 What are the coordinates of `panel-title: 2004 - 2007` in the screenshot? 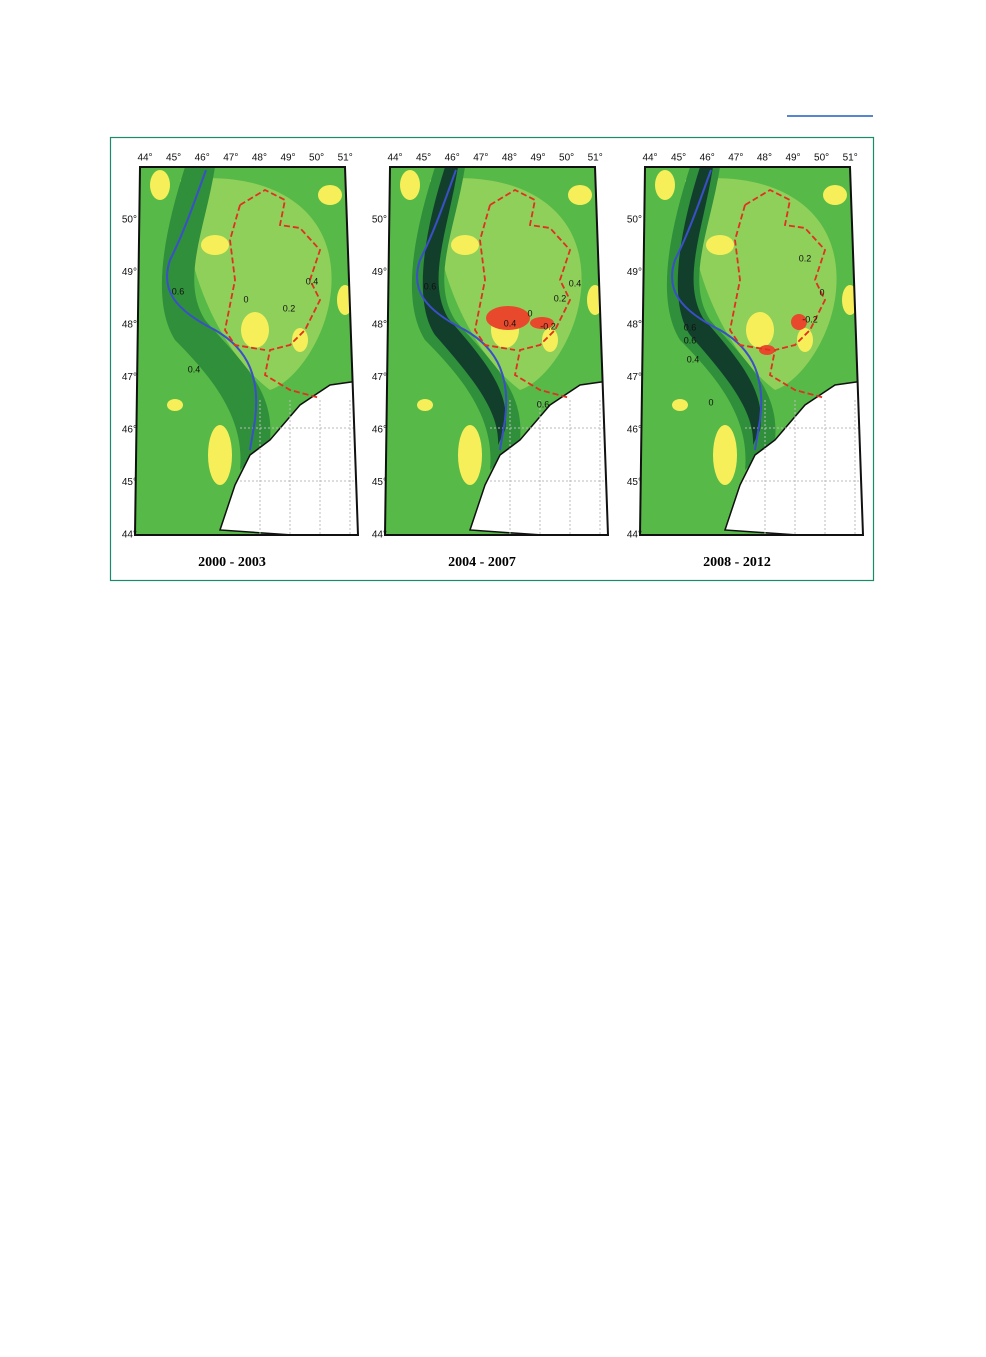 It's located at (482, 562).